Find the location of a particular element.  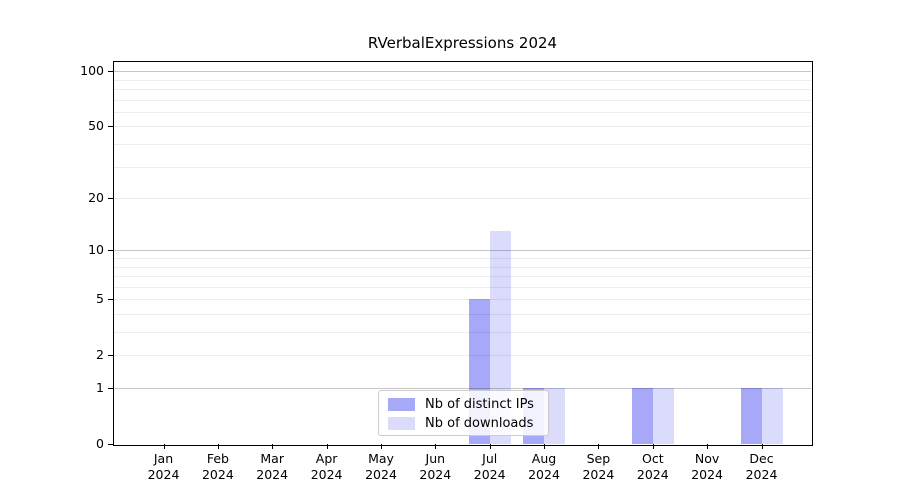

x-tick-label-nov: Nov 2024 is located at coordinates (707, 466).